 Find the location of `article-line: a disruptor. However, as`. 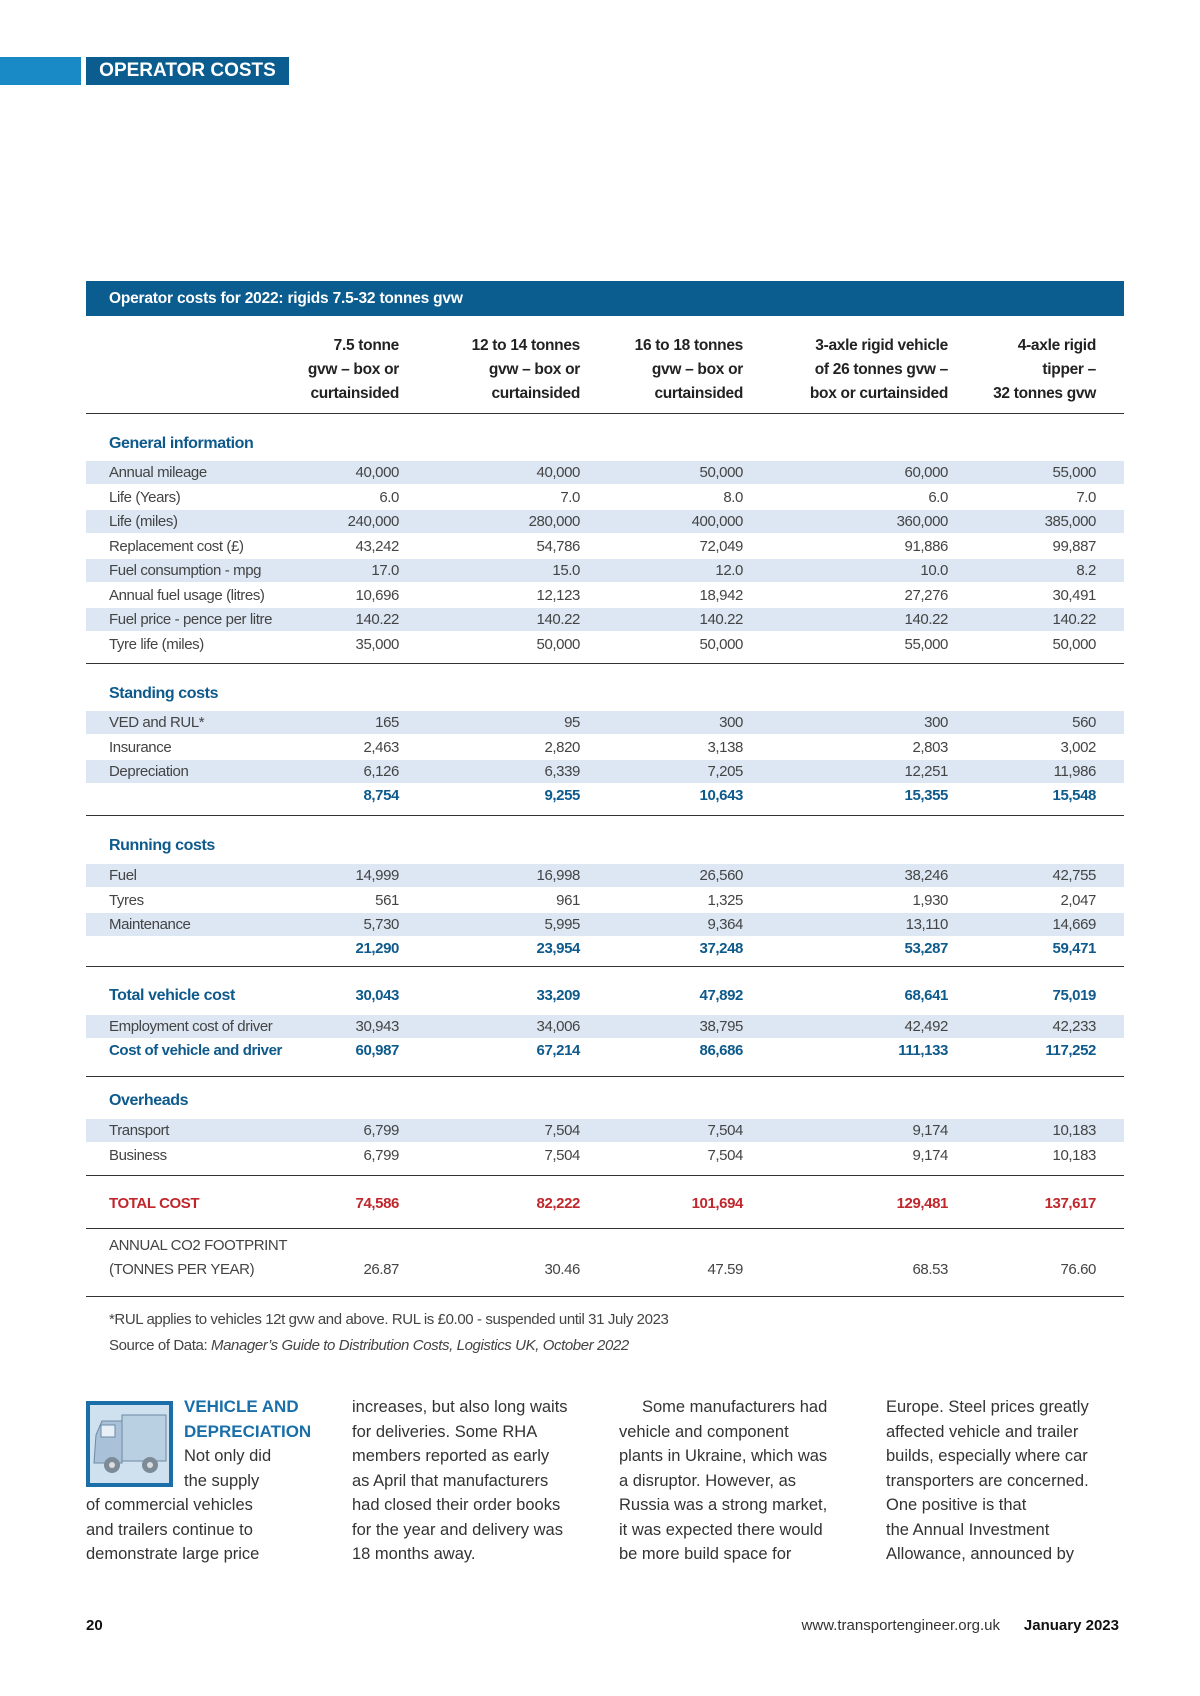

article-line: a disruptor. However, as is located at coordinates (708, 1480).